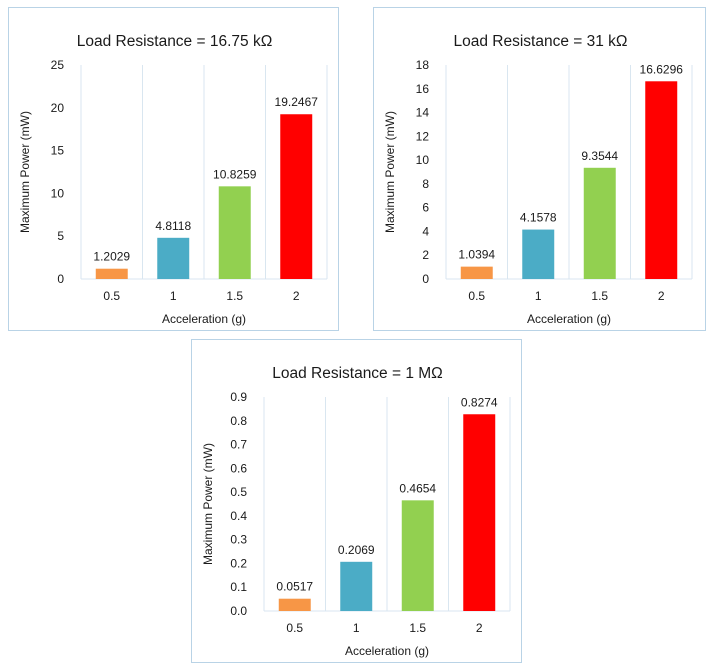  What do you see at coordinates (423, 136) in the screenshot?
I see `y-tick-label: 12` at bounding box center [423, 136].